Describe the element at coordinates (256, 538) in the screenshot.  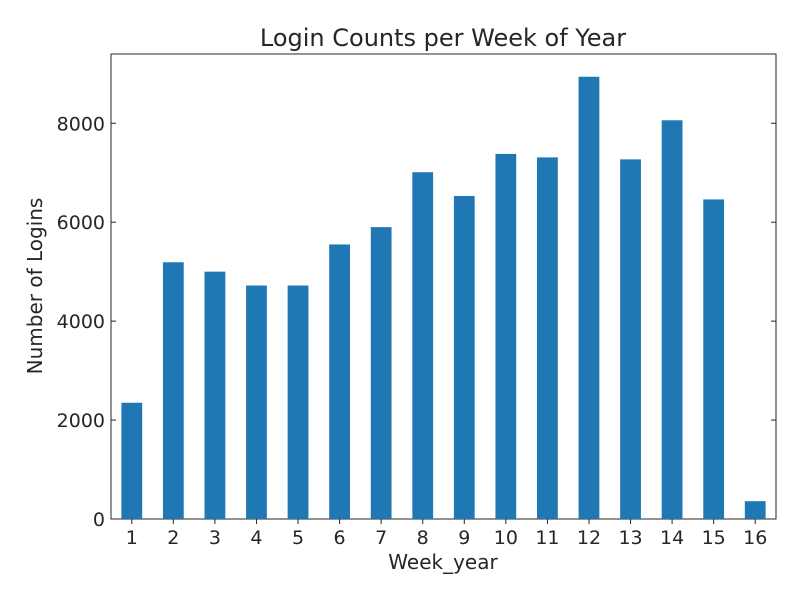
I see `x-tick-label-4: 4` at that location.